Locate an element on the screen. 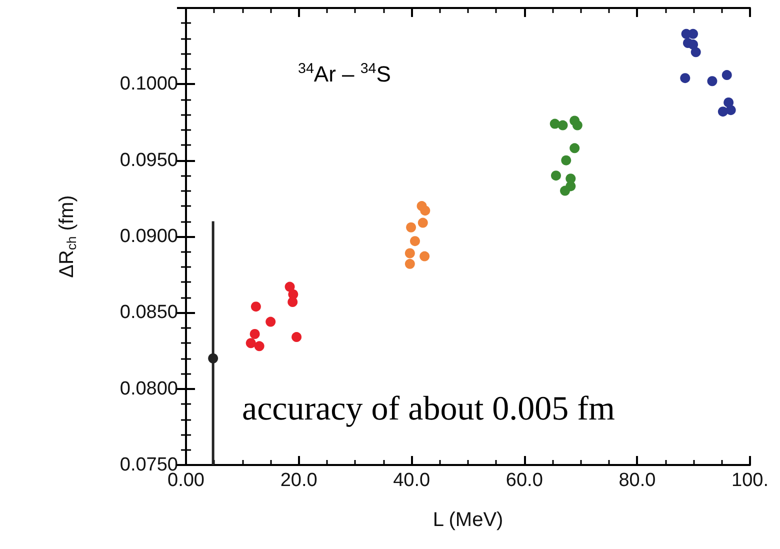  y-tick-label: 0.0850 is located at coordinates (149, 313).